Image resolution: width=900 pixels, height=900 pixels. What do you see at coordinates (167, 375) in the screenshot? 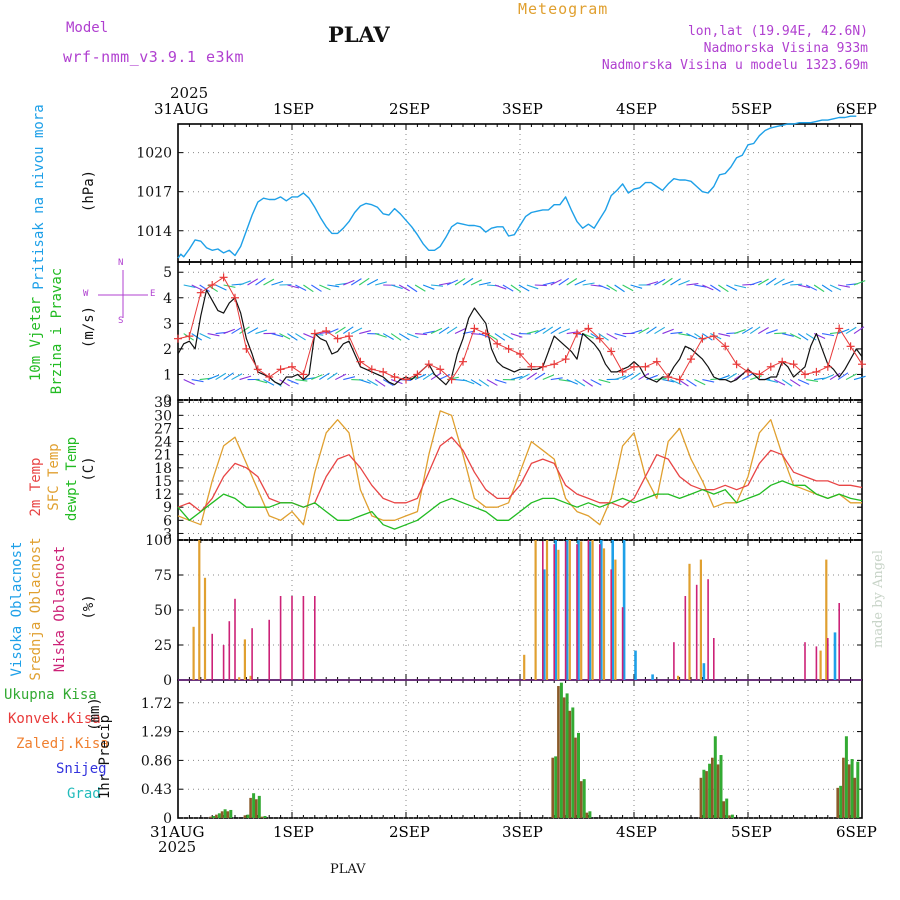
I see `wind-tick-label: 1` at bounding box center [167, 375].